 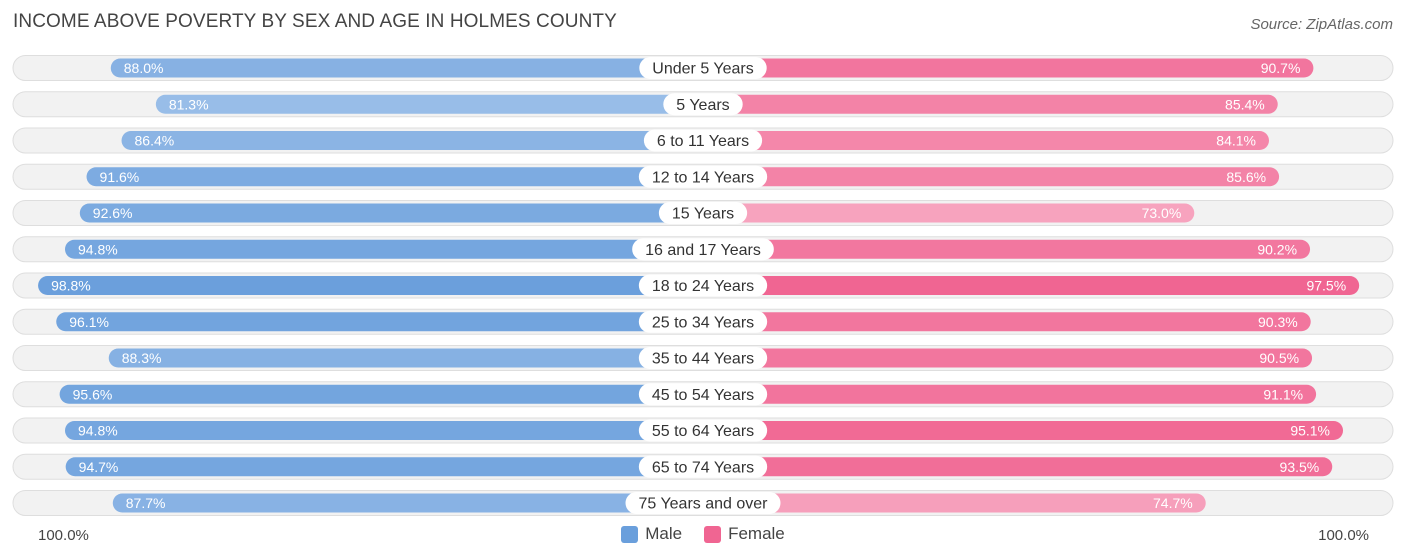 What do you see at coordinates (756, 533) in the screenshot?
I see `legend-label-female: Female` at bounding box center [756, 533].